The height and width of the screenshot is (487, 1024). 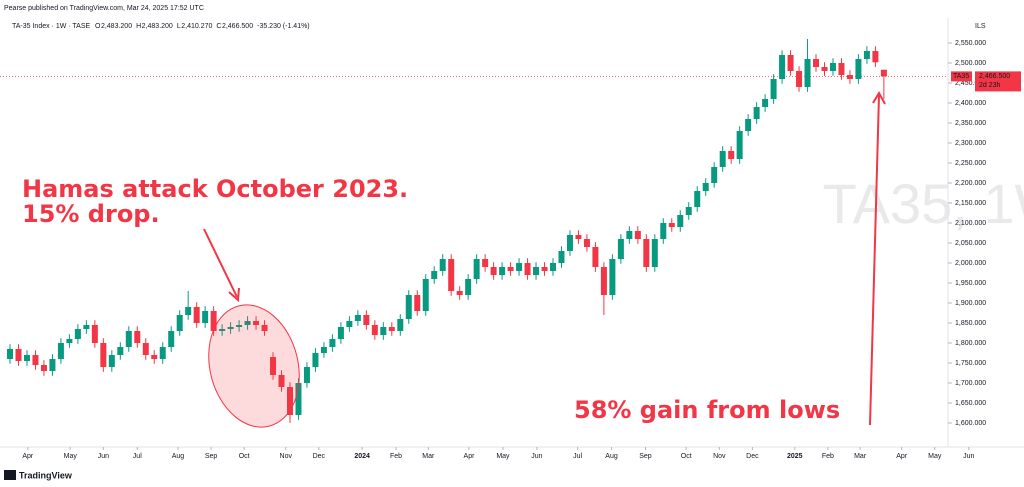 What do you see at coordinates (879, 97) in the screenshot?
I see `arrow-head` at bounding box center [879, 97].